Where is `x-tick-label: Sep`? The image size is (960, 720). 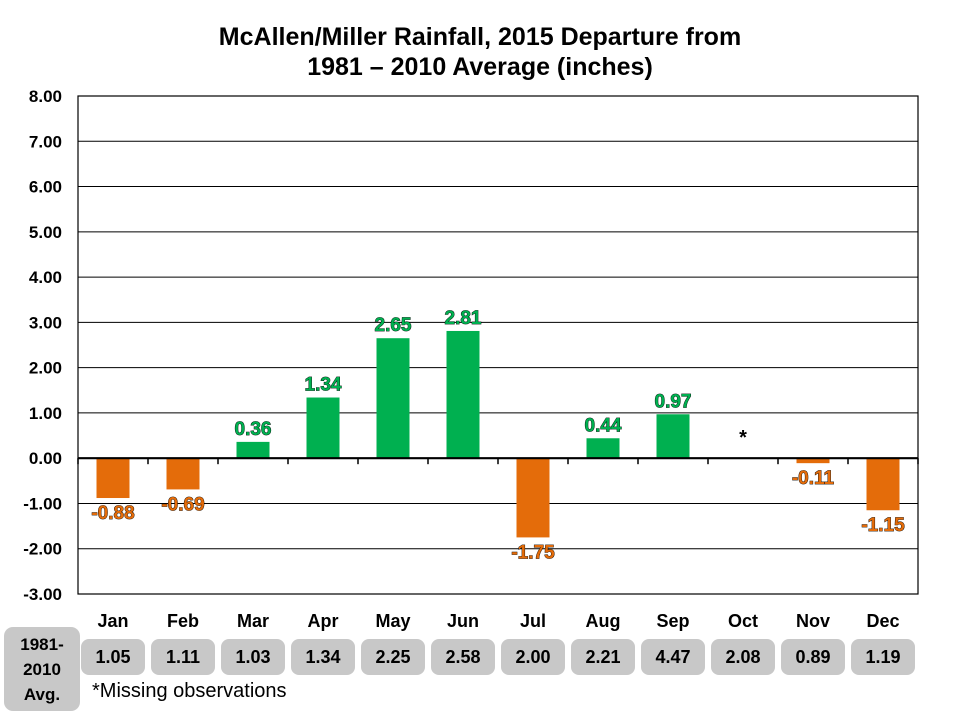
x-tick-label: Sep is located at coordinates (672, 621).